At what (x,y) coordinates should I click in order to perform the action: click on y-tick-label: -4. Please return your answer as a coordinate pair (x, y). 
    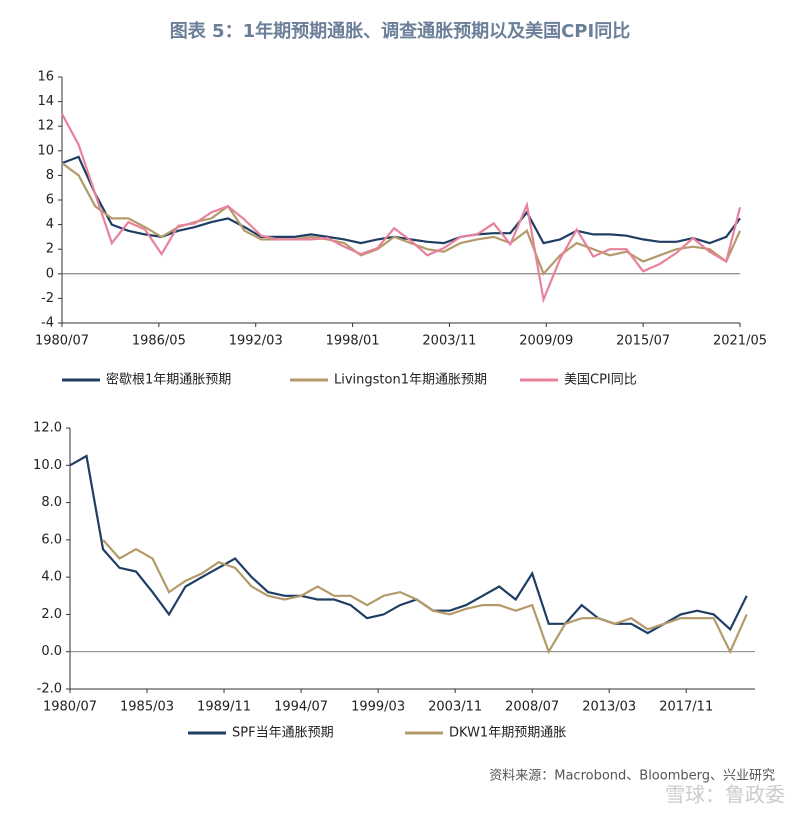
    Looking at the image, I should click on (47, 323).